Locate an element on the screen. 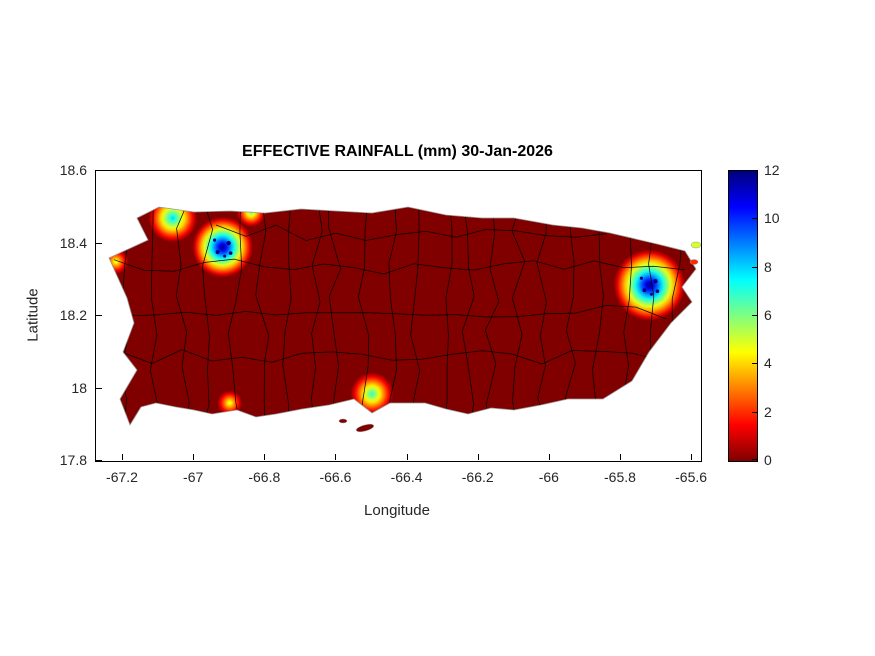 This screenshot has width=875, height=656. colorbar-tick-label: 10 is located at coordinates (772, 218).